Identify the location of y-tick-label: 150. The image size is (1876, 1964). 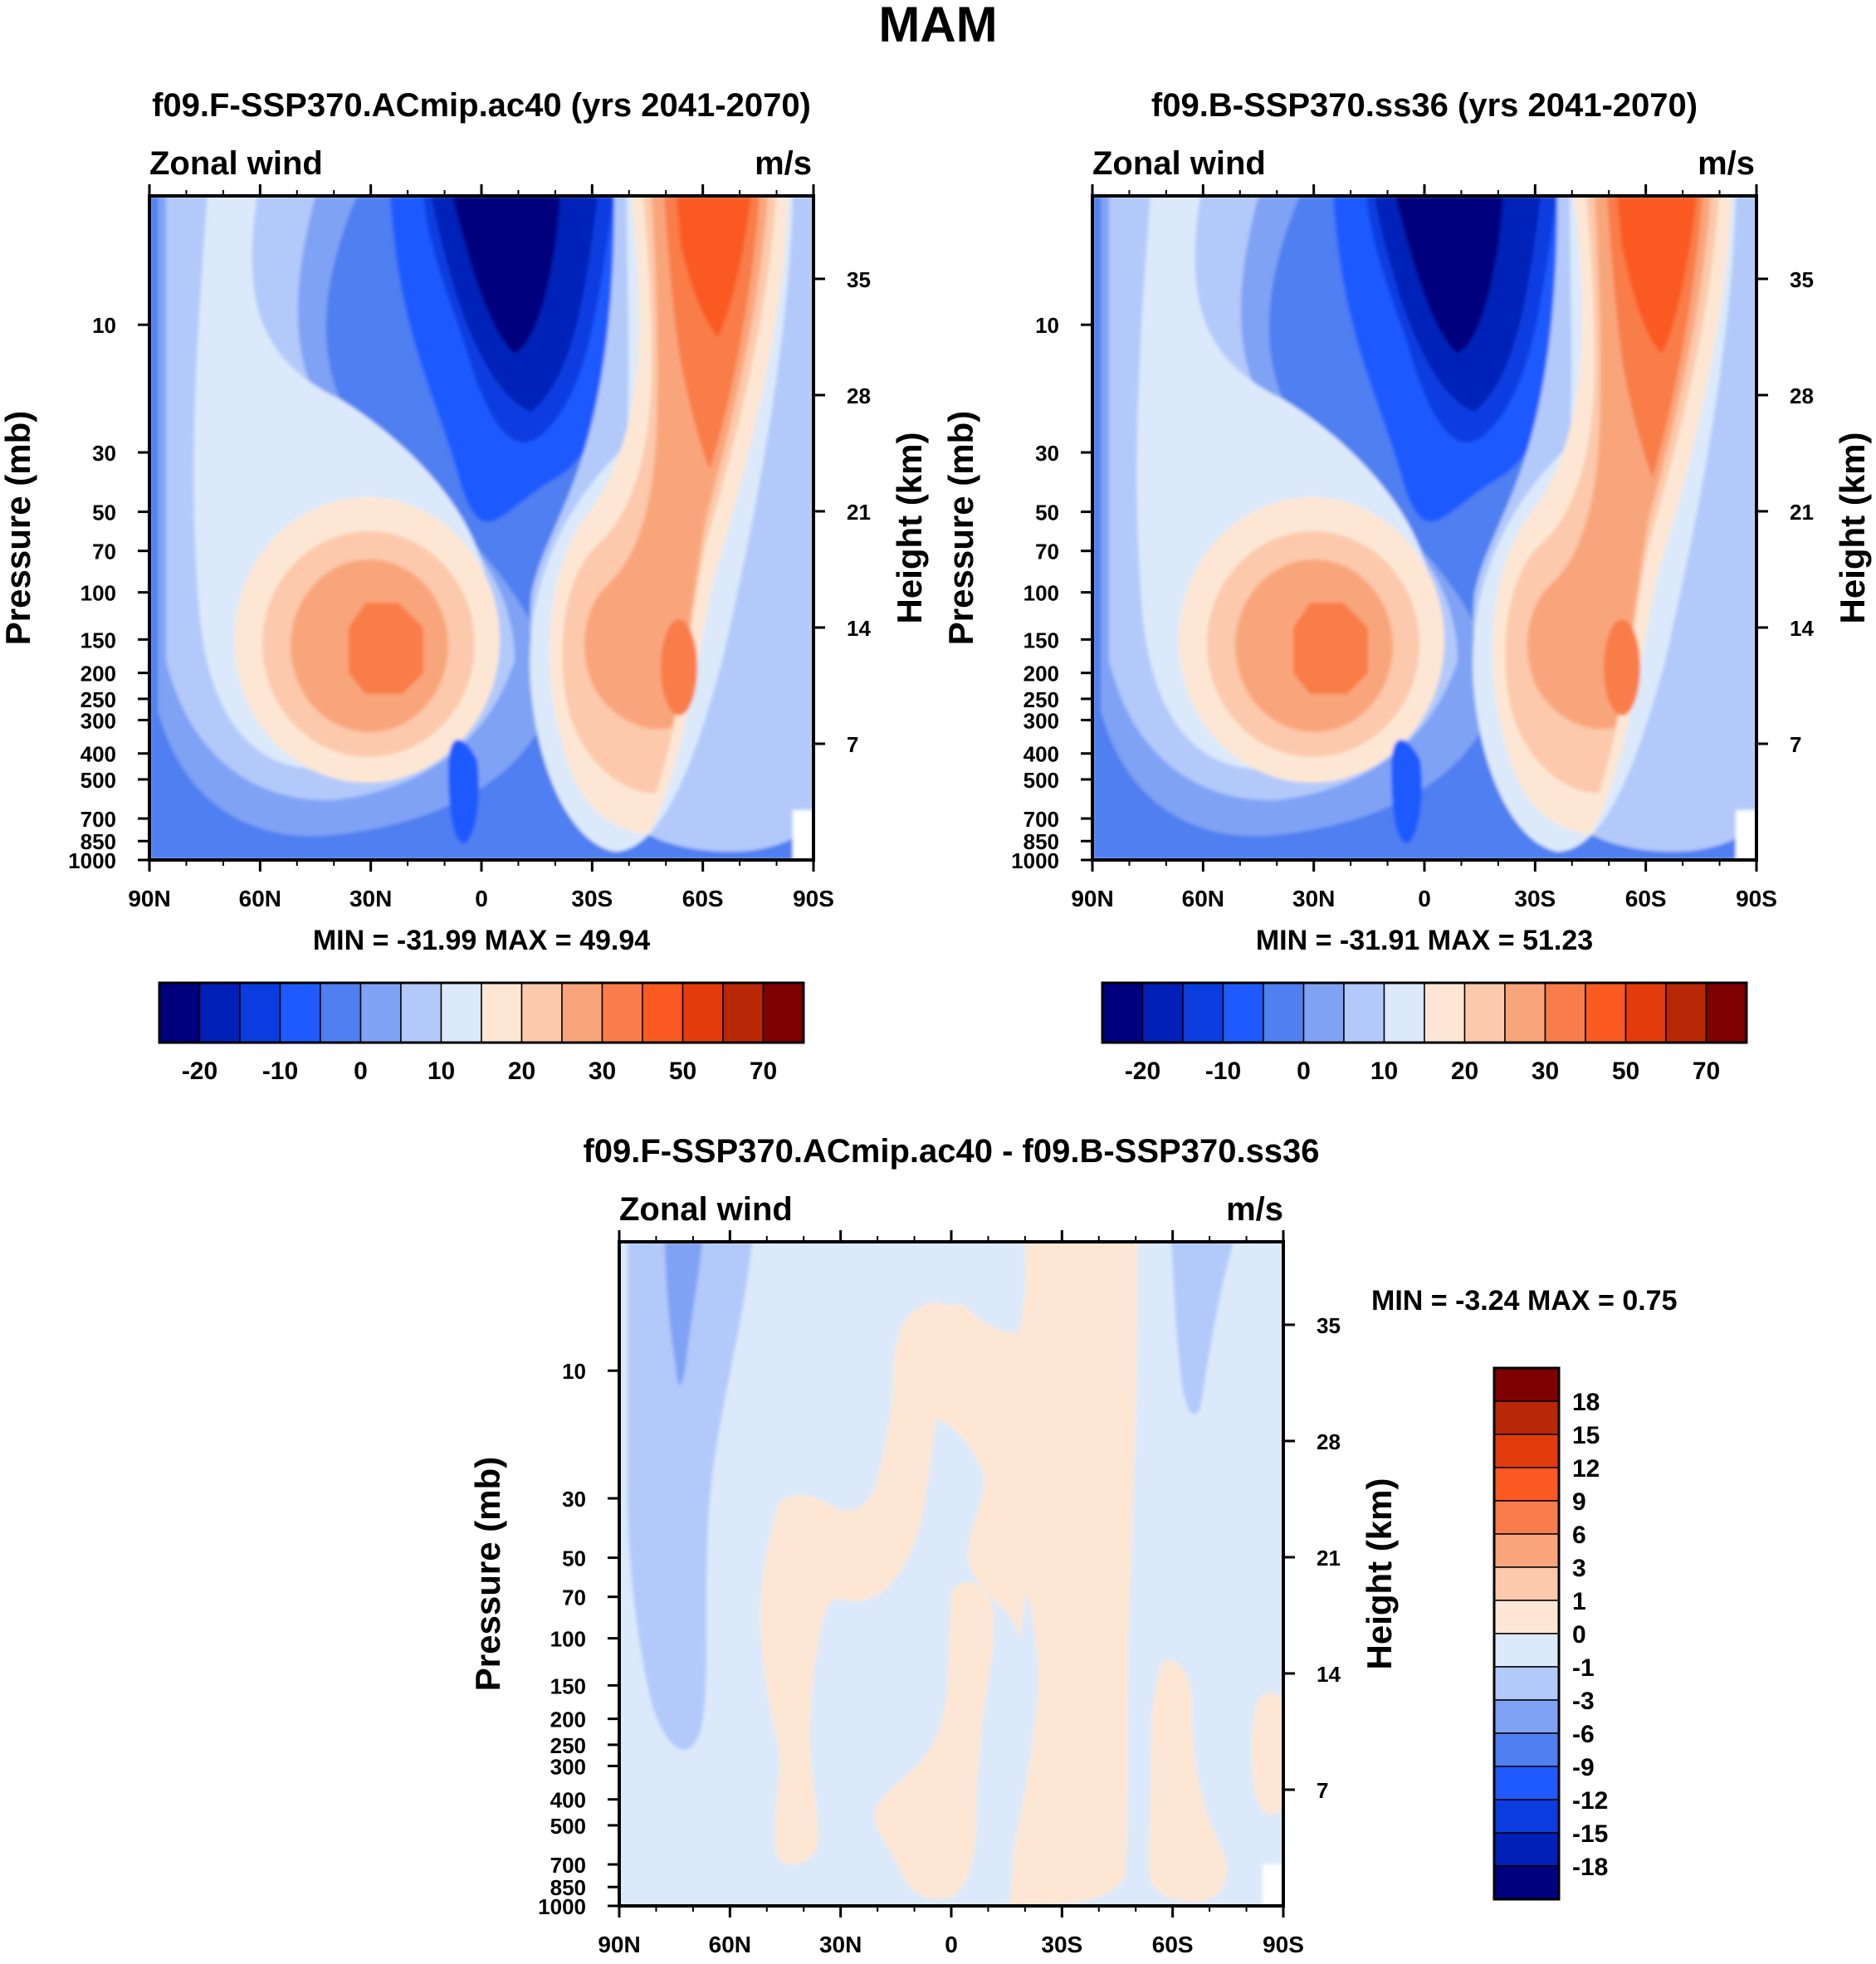
(1041, 640).